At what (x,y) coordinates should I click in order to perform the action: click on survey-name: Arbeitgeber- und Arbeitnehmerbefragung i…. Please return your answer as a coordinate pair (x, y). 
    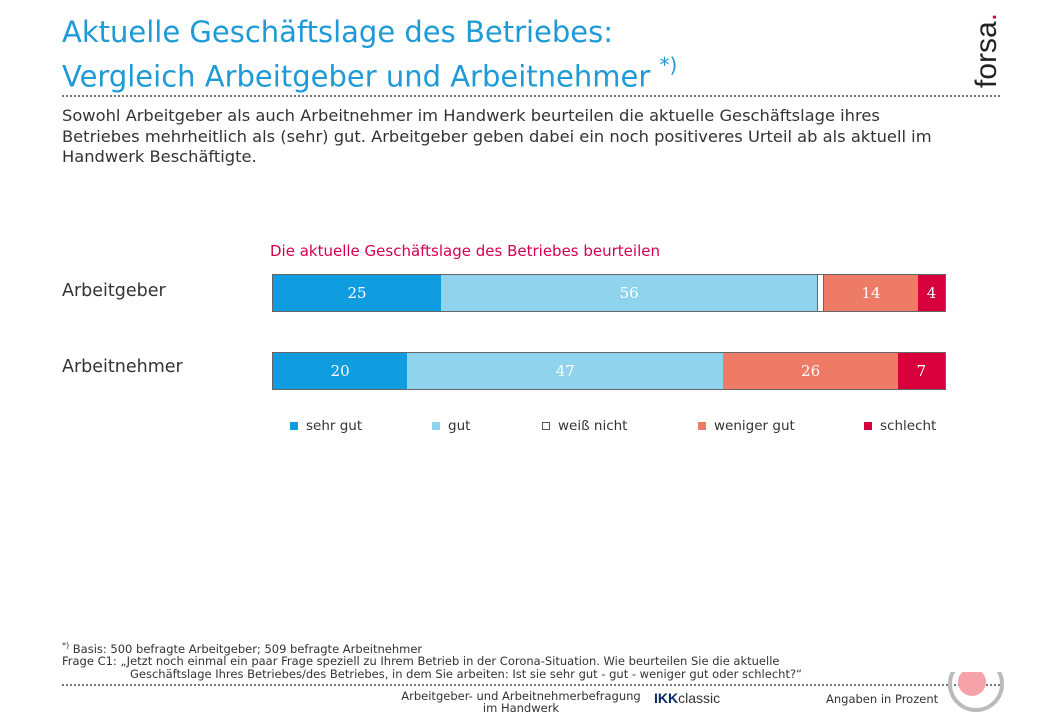
    Looking at the image, I should click on (521, 702).